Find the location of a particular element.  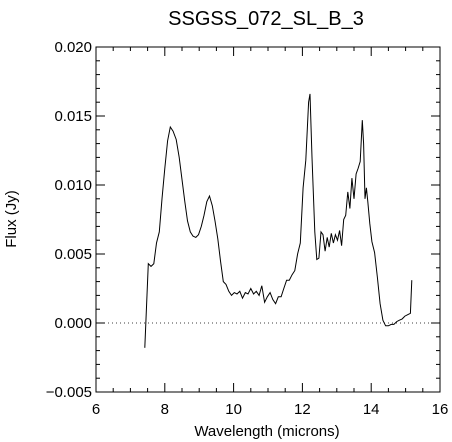

x-tick-label: 8 is located at coordinates (165, 409).